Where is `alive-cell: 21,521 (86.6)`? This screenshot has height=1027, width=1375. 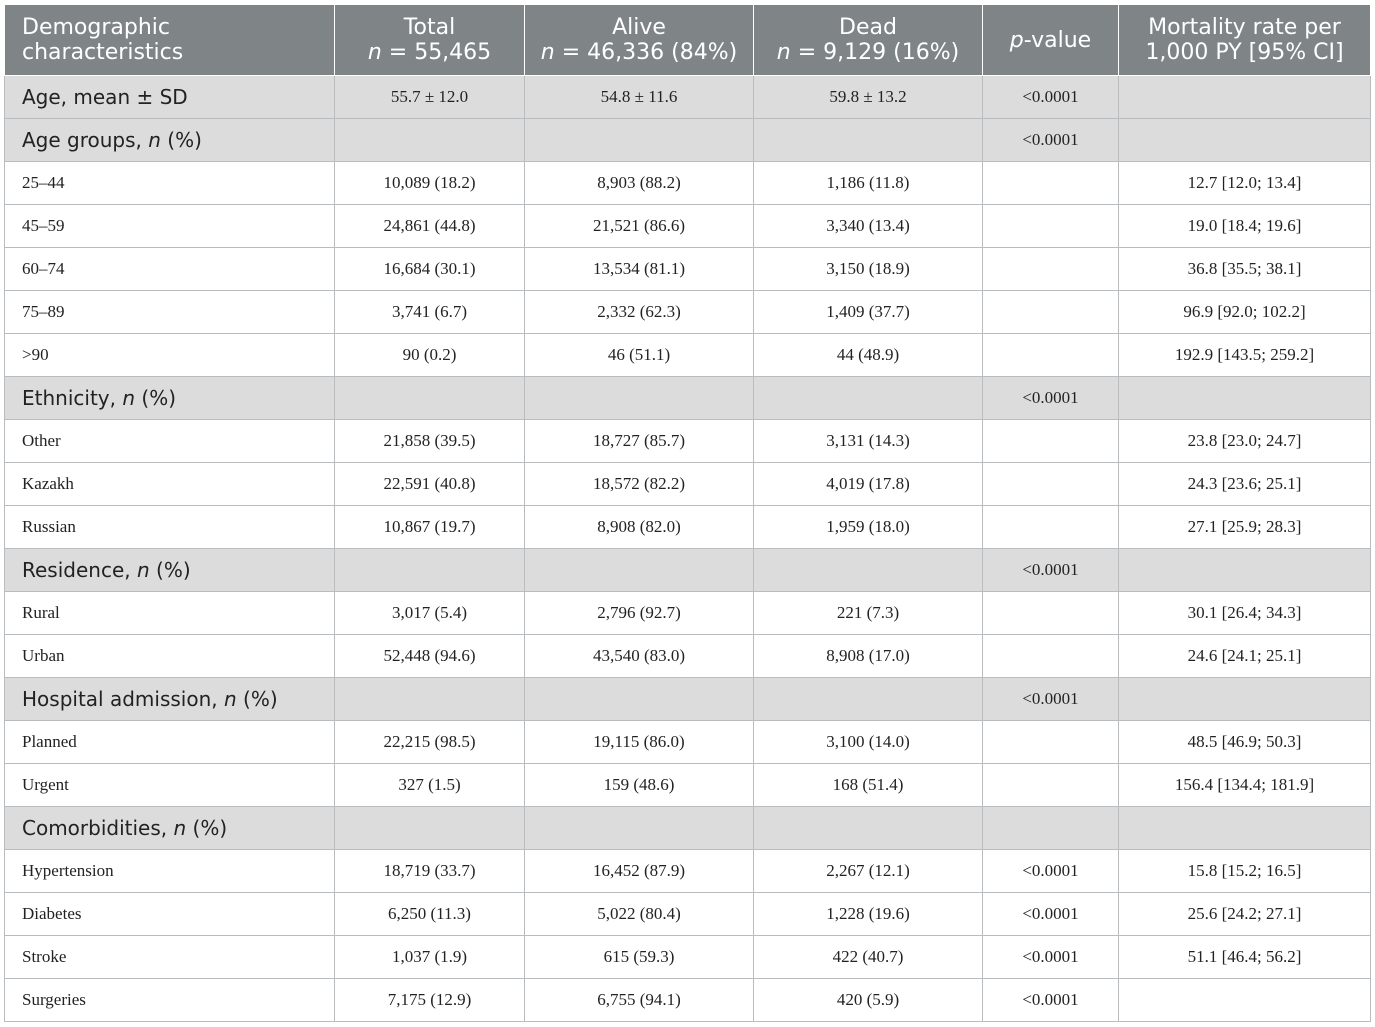 alive-cell: 21,521 (86.6) is located at coordinates (639, 226).